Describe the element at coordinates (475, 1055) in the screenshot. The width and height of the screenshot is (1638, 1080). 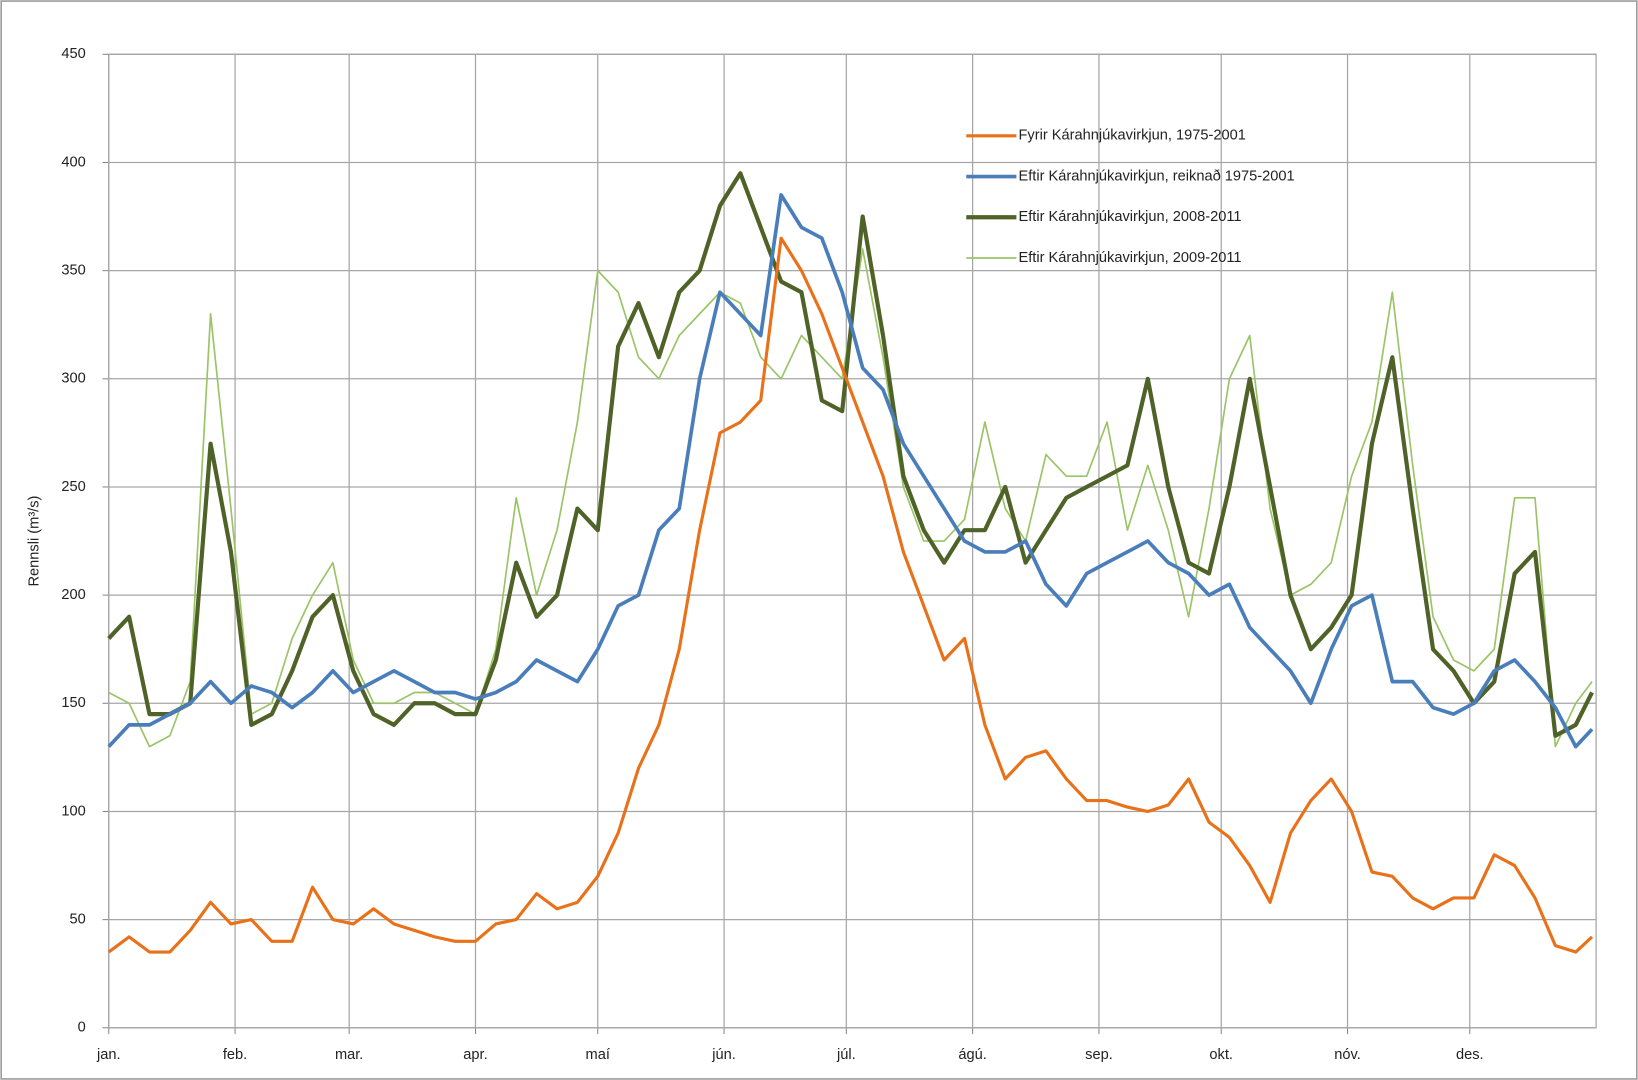
I see `x-tick-label: apr.` at that location.